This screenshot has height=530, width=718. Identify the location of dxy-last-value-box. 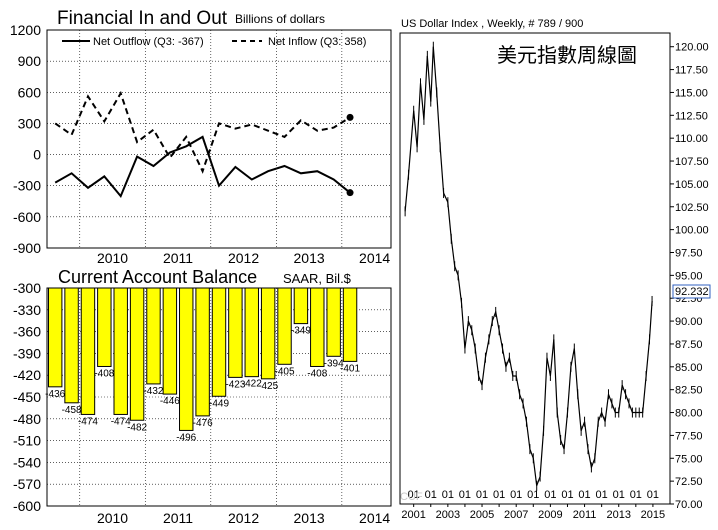
(691, 291).